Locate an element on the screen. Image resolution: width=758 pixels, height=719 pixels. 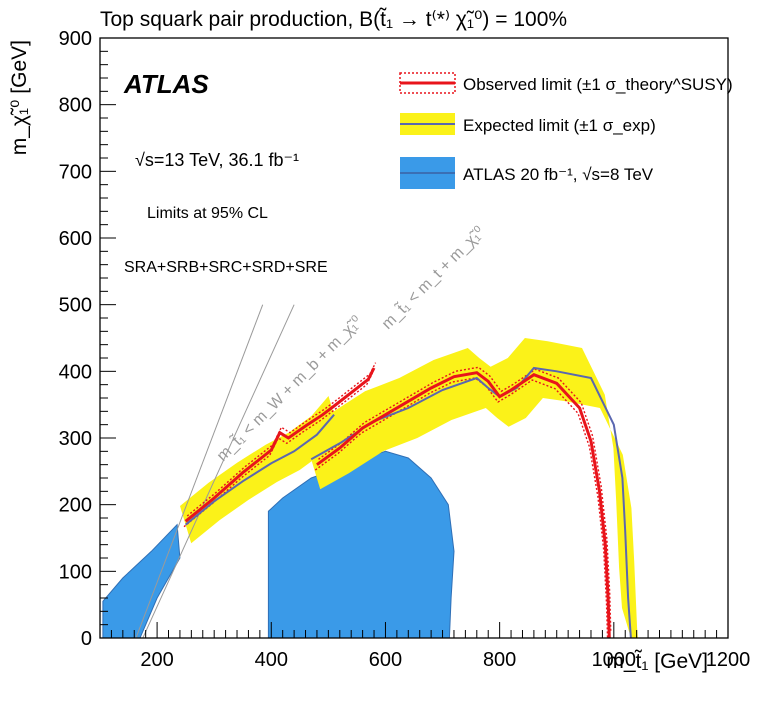
observed-plus-1sigma-upper is located at coordinates (281, 439).